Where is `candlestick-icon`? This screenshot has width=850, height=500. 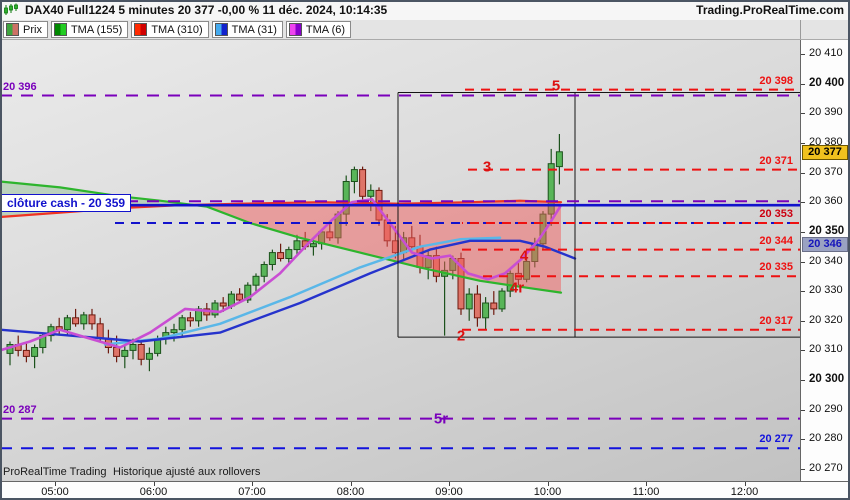 candlestick-icon is located at coordinates (11, 9).